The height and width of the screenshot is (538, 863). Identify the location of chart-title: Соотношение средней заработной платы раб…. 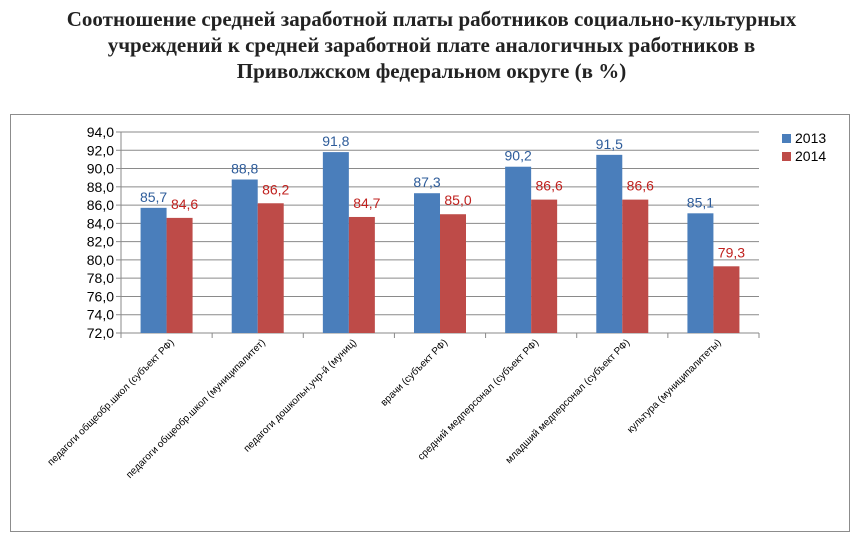
(431, 45).